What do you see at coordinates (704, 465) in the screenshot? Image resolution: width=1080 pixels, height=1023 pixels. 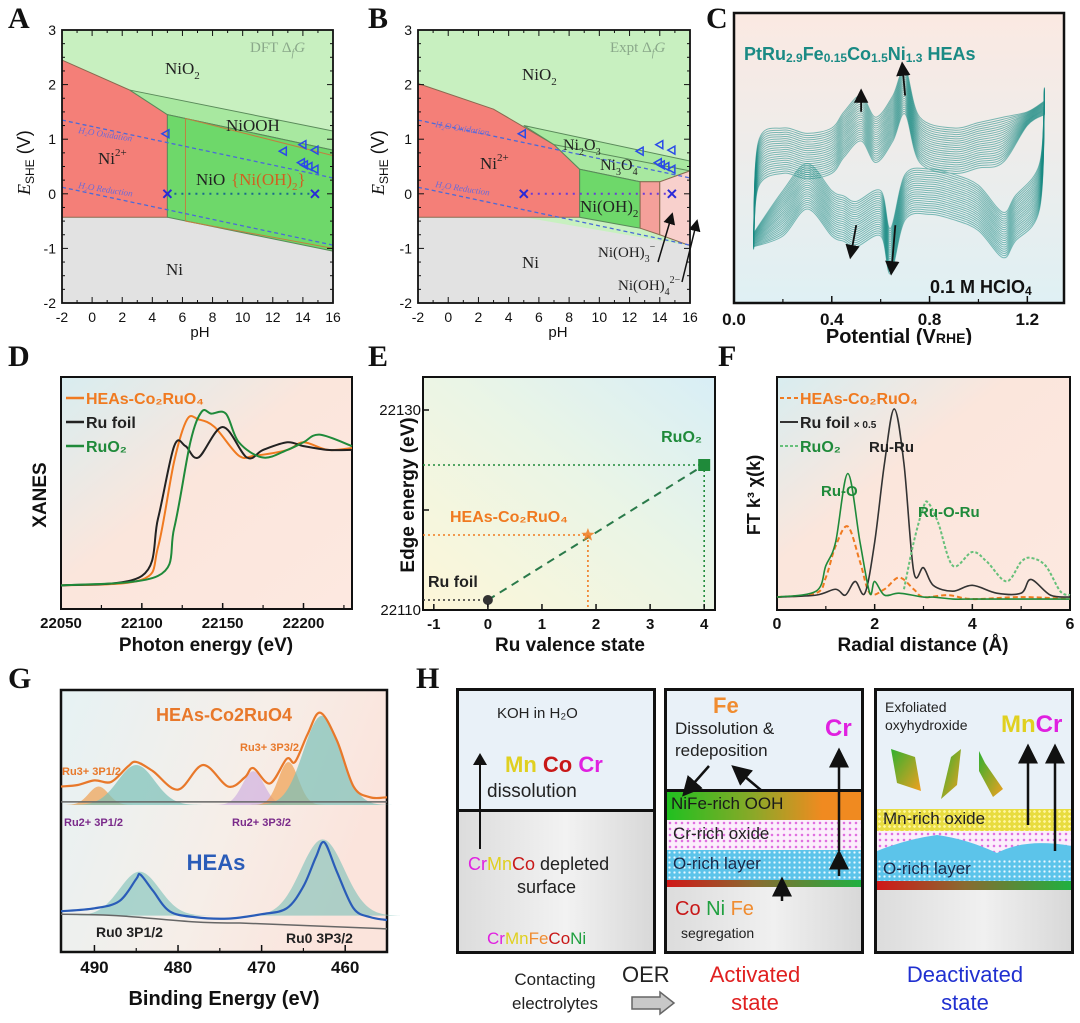 I see `point-ruo2` at bounding box center [704, 465].